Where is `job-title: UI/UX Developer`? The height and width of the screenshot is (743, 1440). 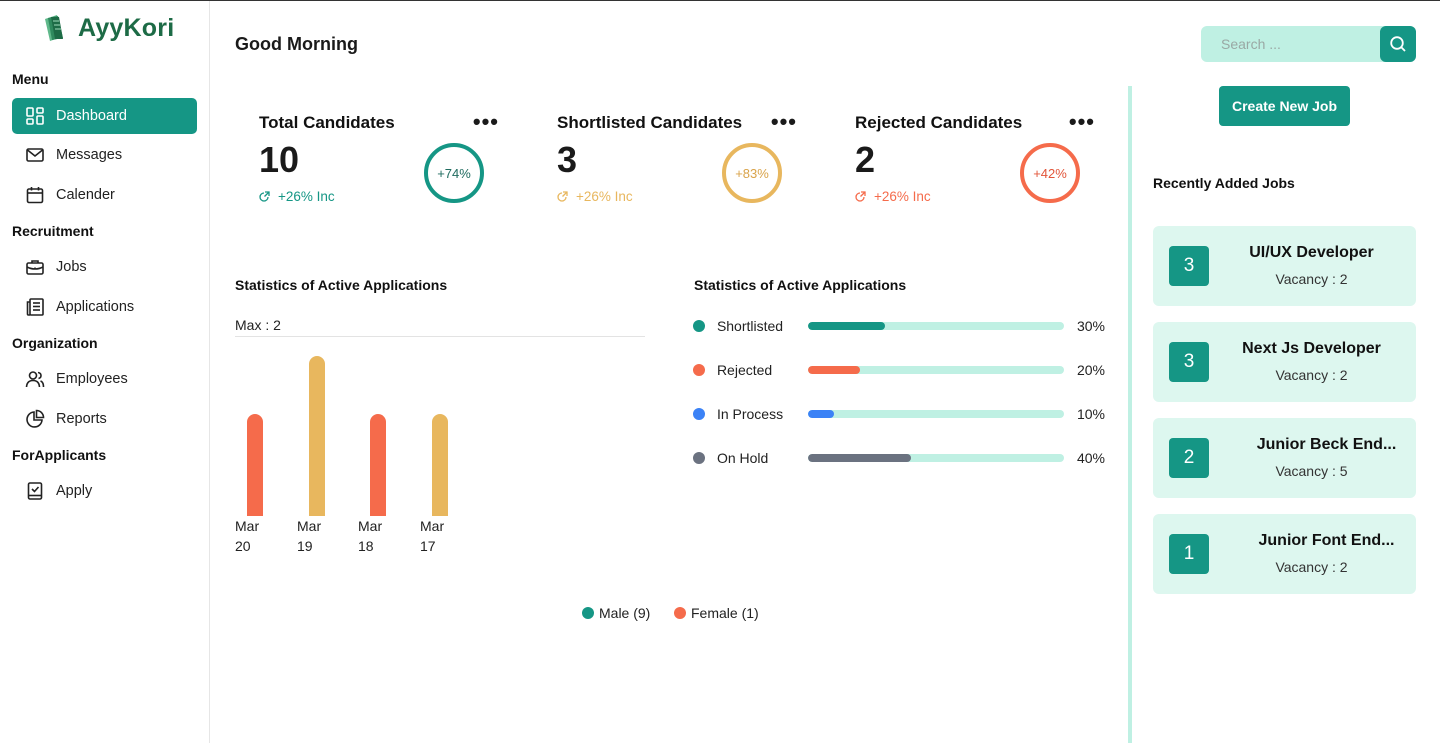 job-title: UI/UX Developer is located at coordinates (1311, 252).